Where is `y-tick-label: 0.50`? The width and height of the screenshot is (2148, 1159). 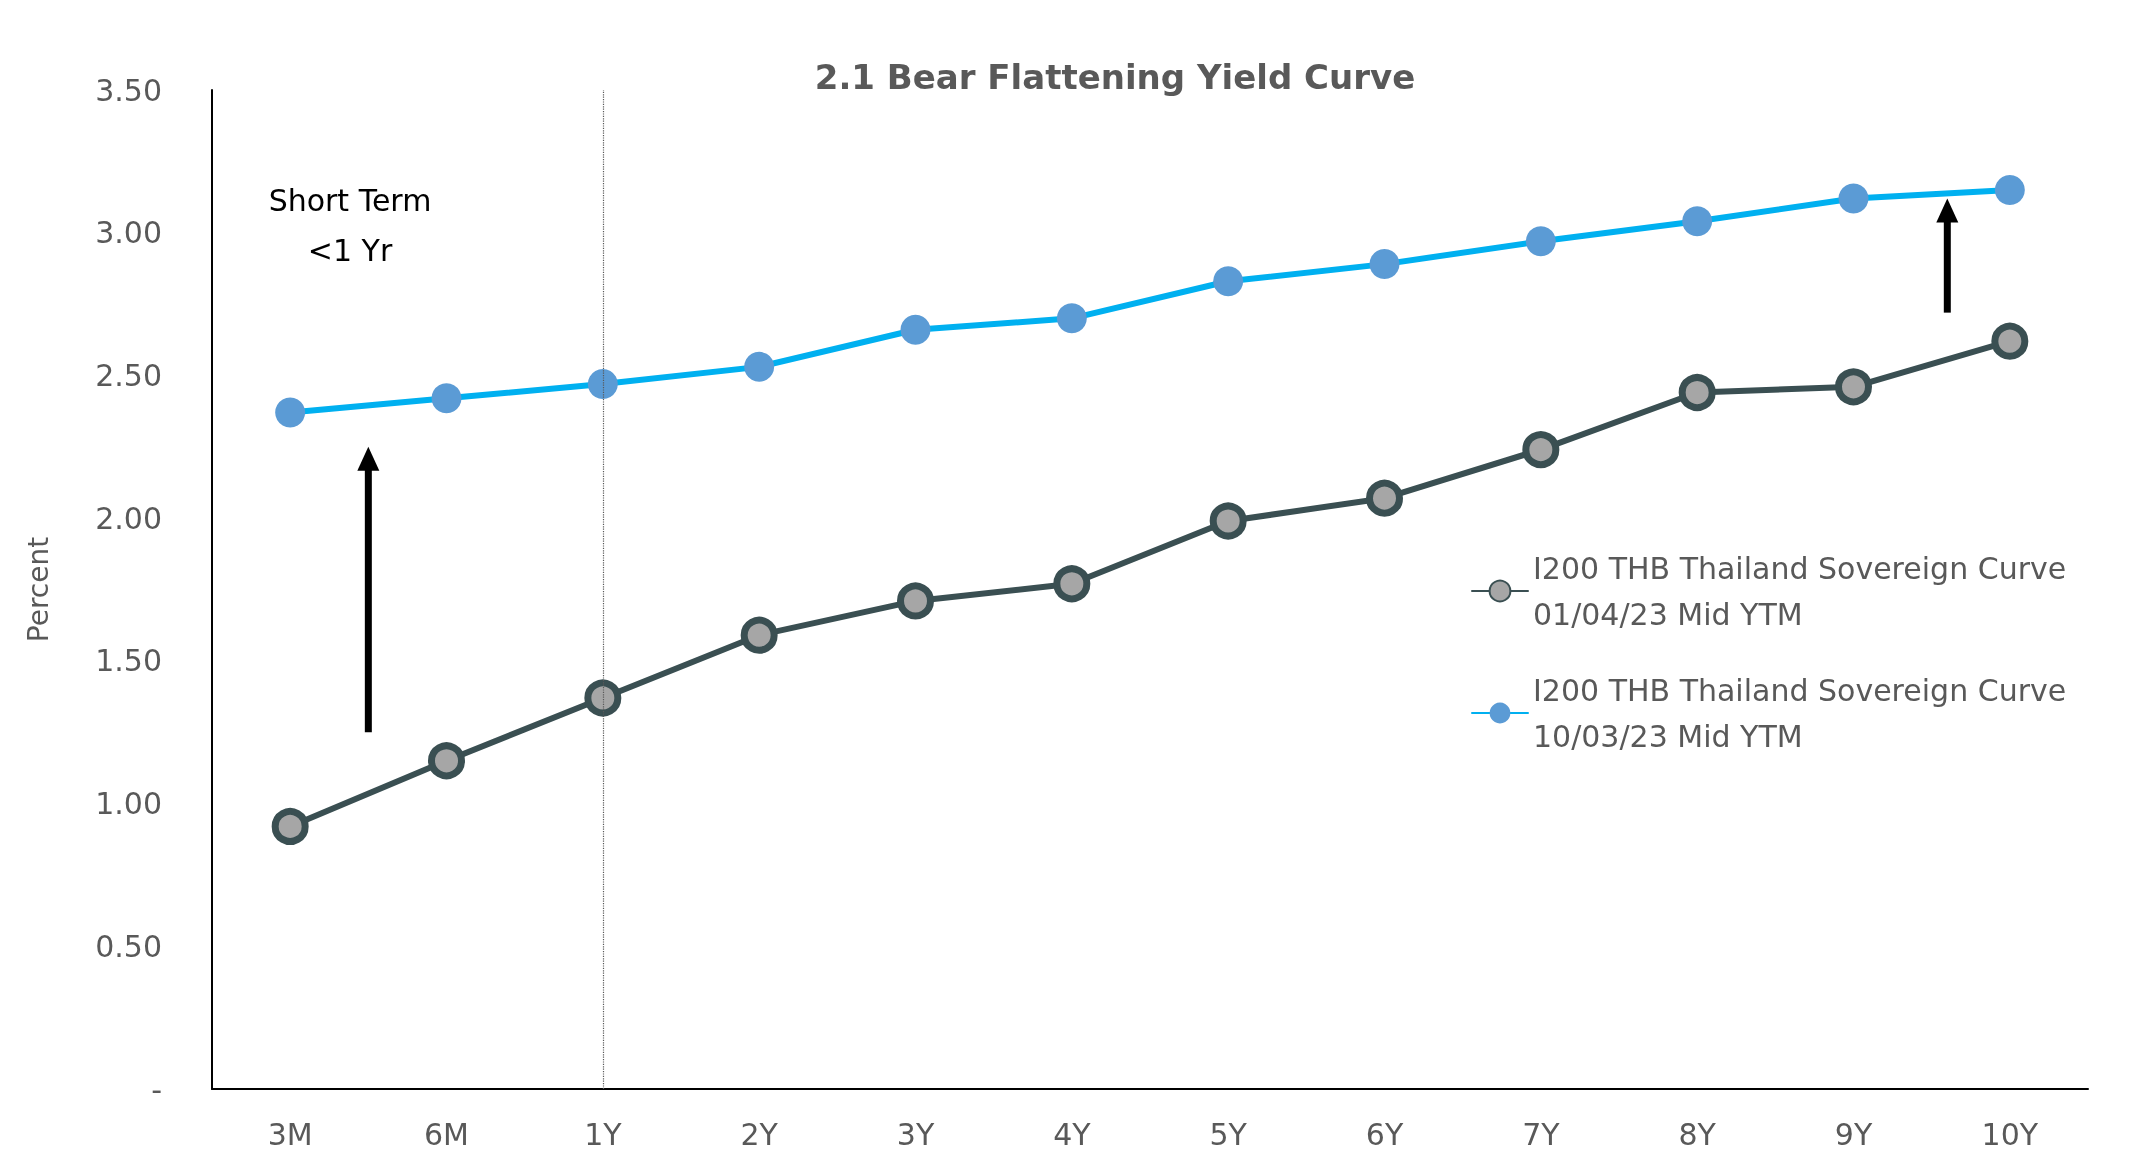 y-tick-label: 0.50 is located at coordinates (128, 946).